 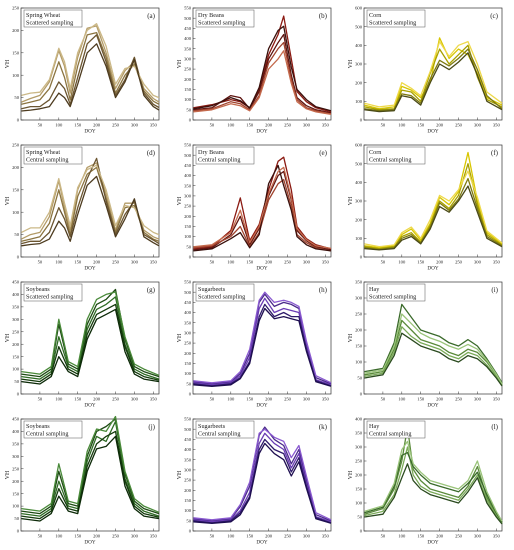 What do you see at coordinates (59, 536) in the screenshot?
I see `x-tick-label: 100` at bounding box center [59, 536].